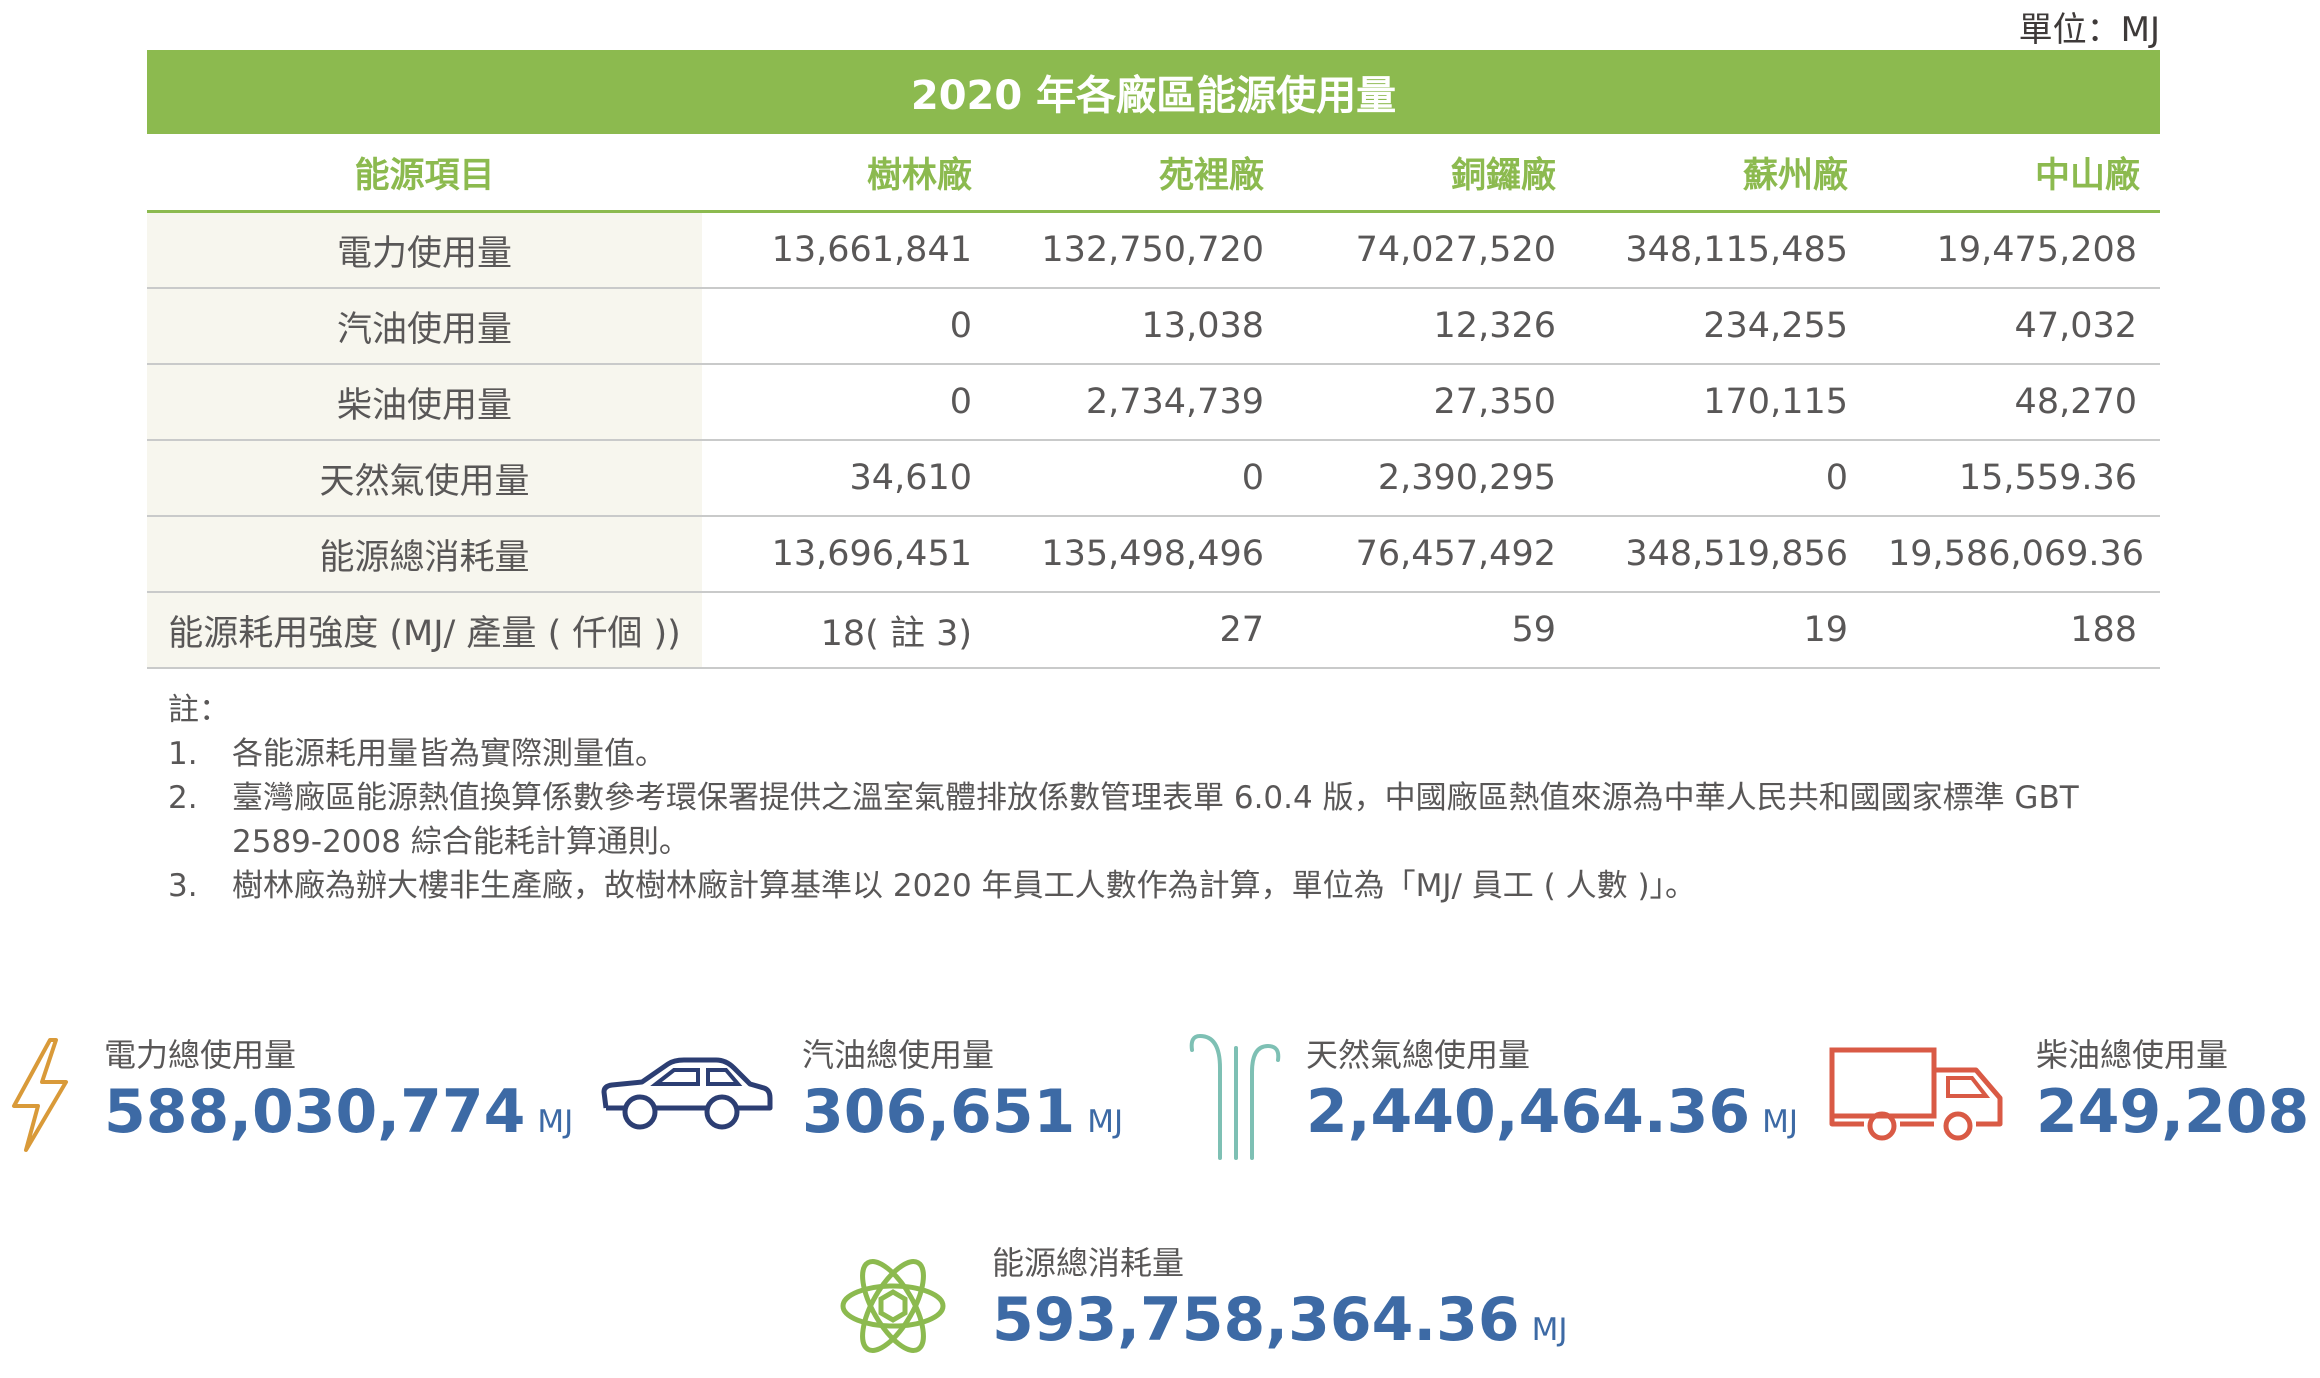  I want to click on table-row: 汽油使用量 0 13,038 12,326 234,255 47,032, so click(1154, 326).